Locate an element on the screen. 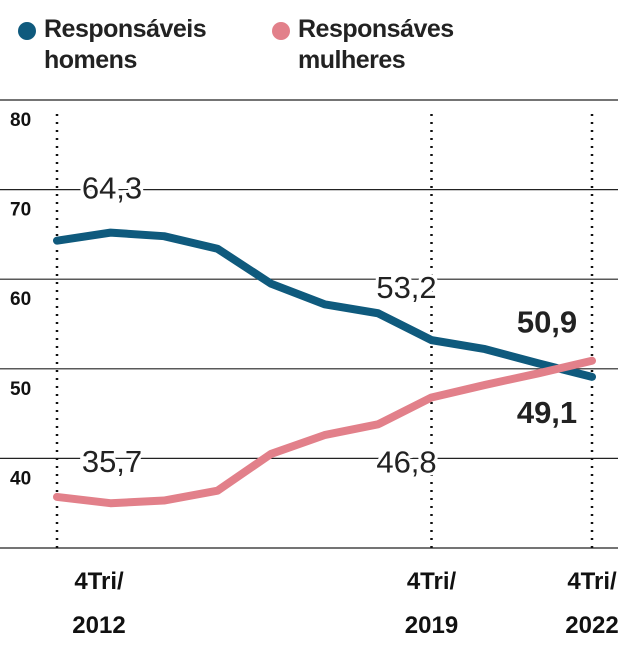 The height and width of the screenshot is (648, 618). x-tick-label: 4Tri/ 2022 is located at coordinates (591, 603).